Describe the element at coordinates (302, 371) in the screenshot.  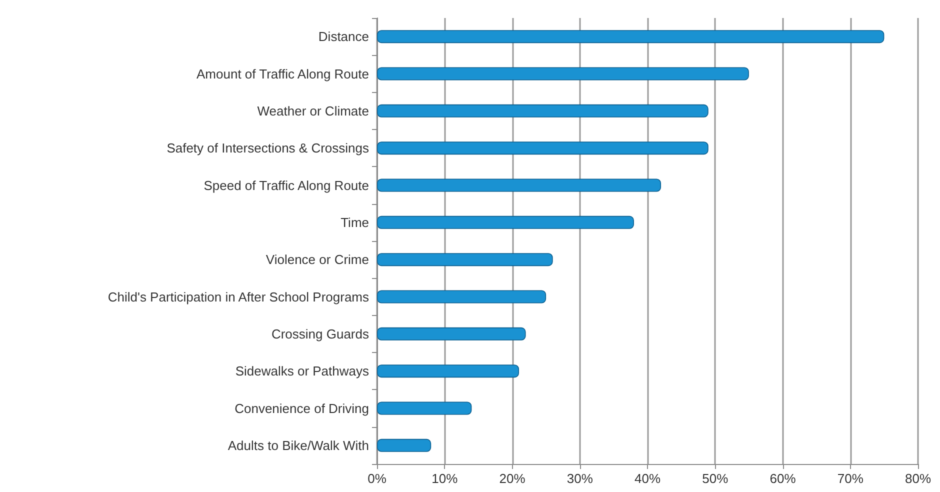
I see `y-tick-label: Sidewalks or Pathways` at that location.